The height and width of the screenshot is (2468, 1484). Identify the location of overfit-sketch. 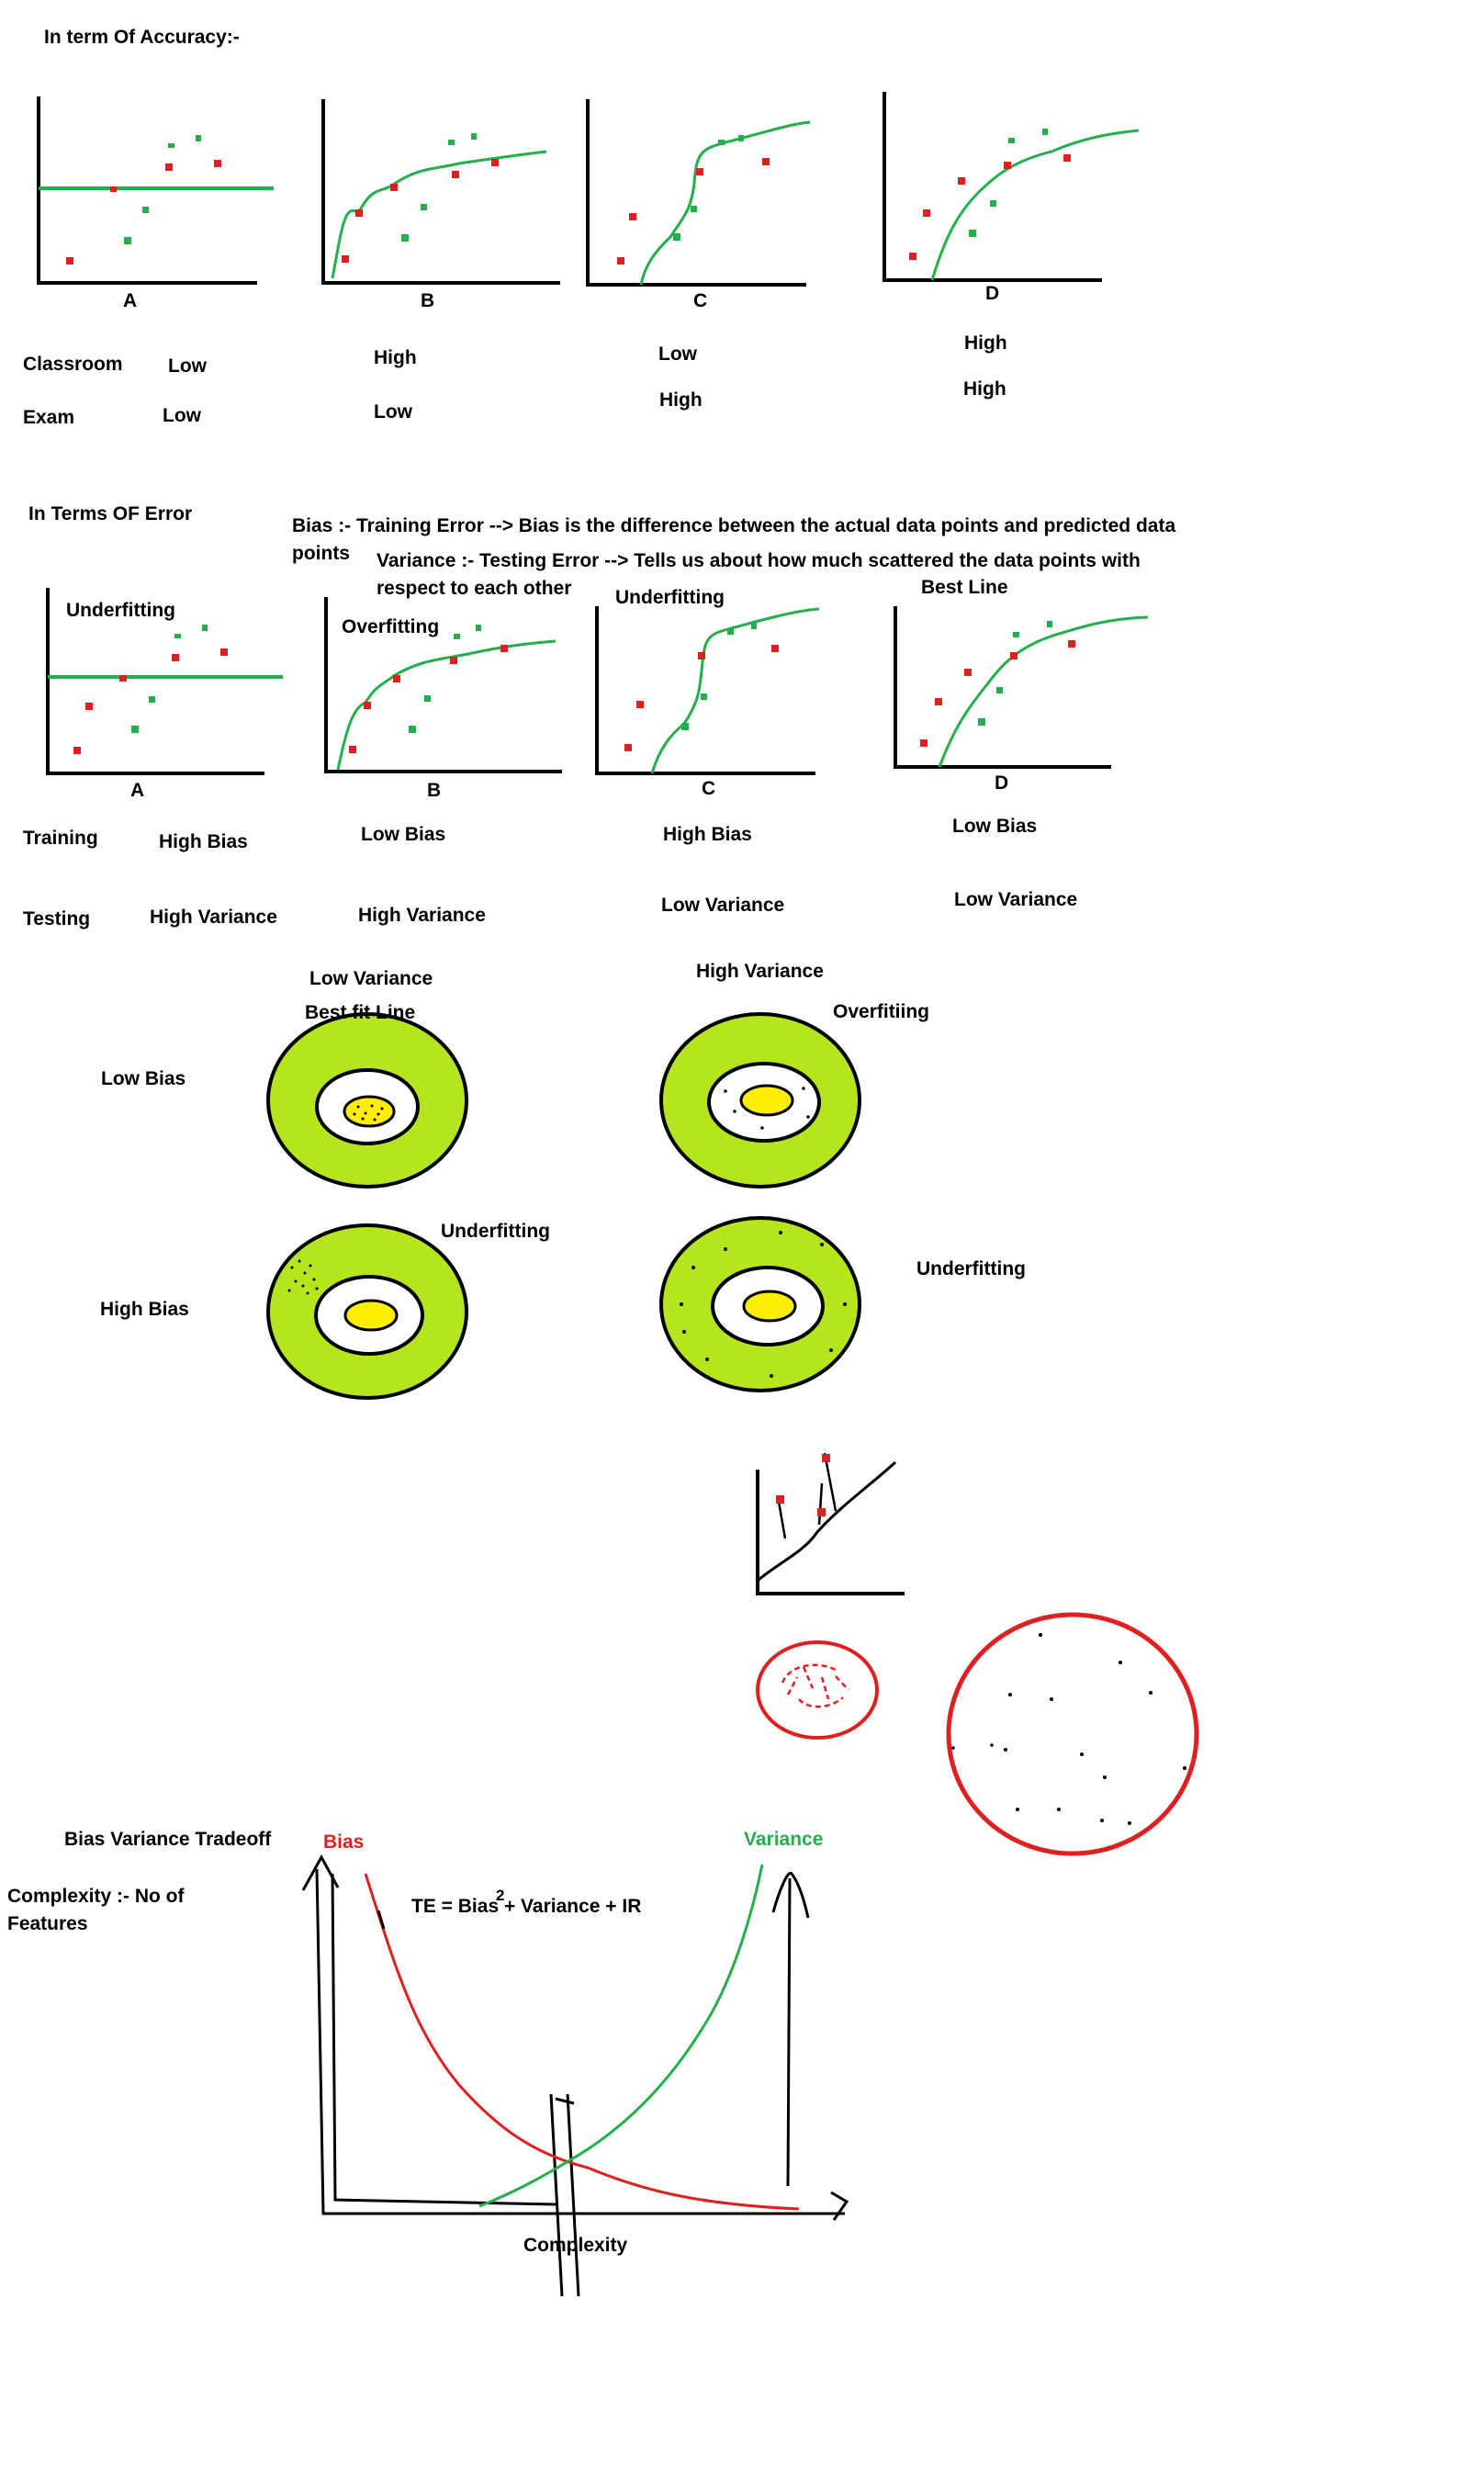
(831, 1523).